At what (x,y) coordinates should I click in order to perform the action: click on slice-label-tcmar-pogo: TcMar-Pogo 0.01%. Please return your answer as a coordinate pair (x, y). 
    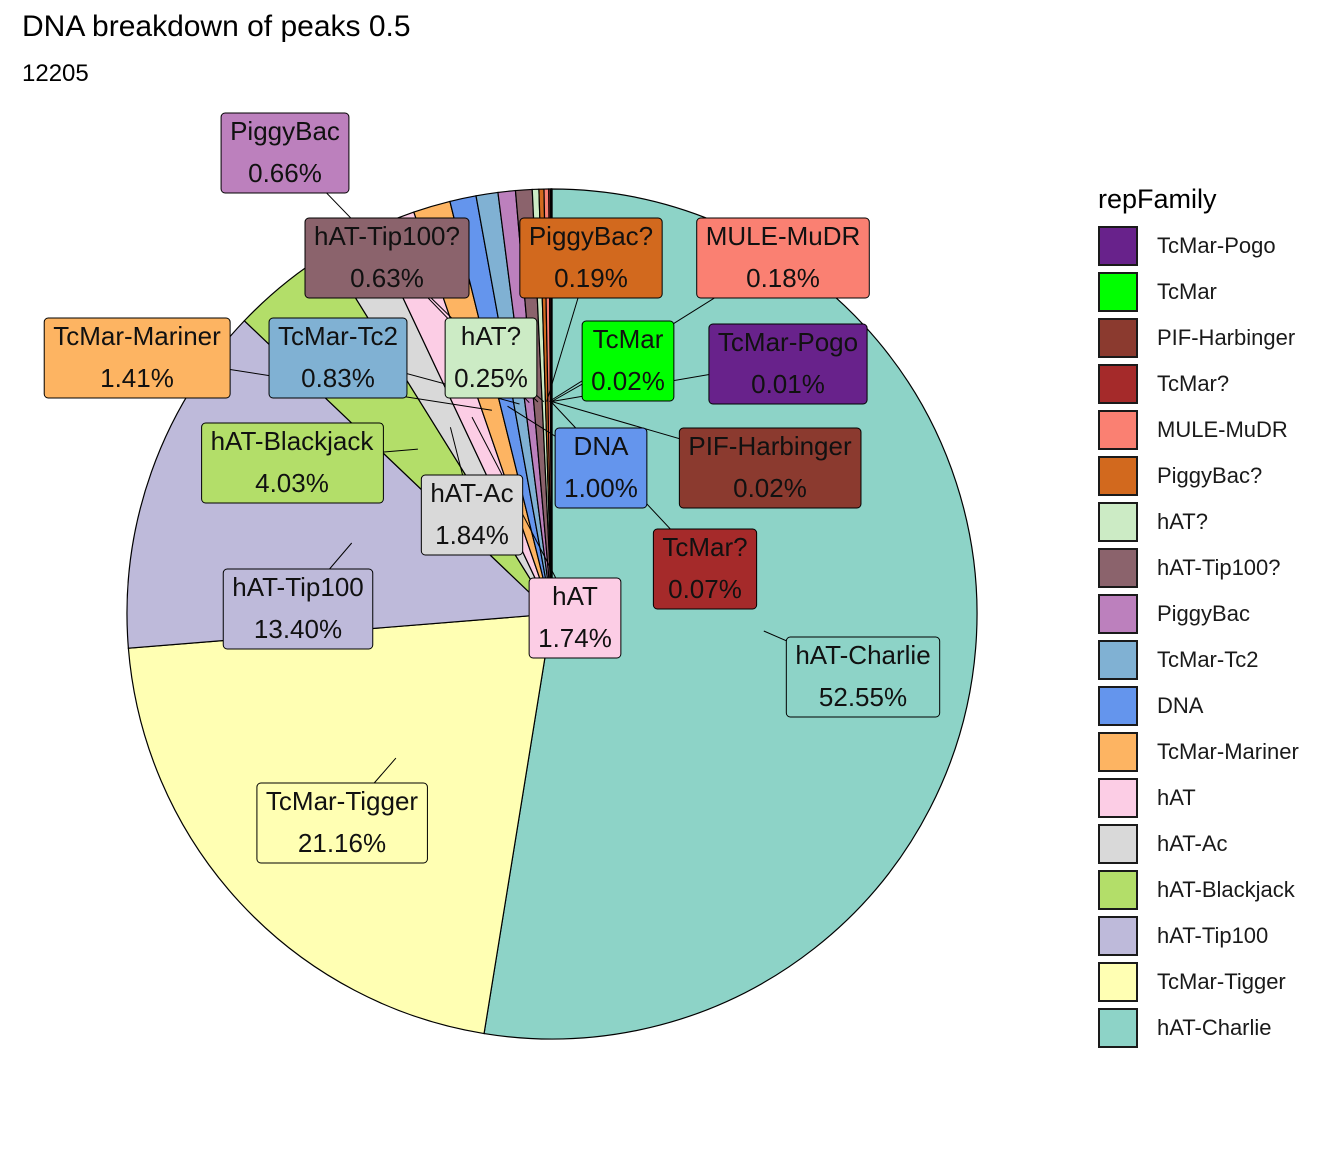
    Looking at the image, I should click on (788, 364).